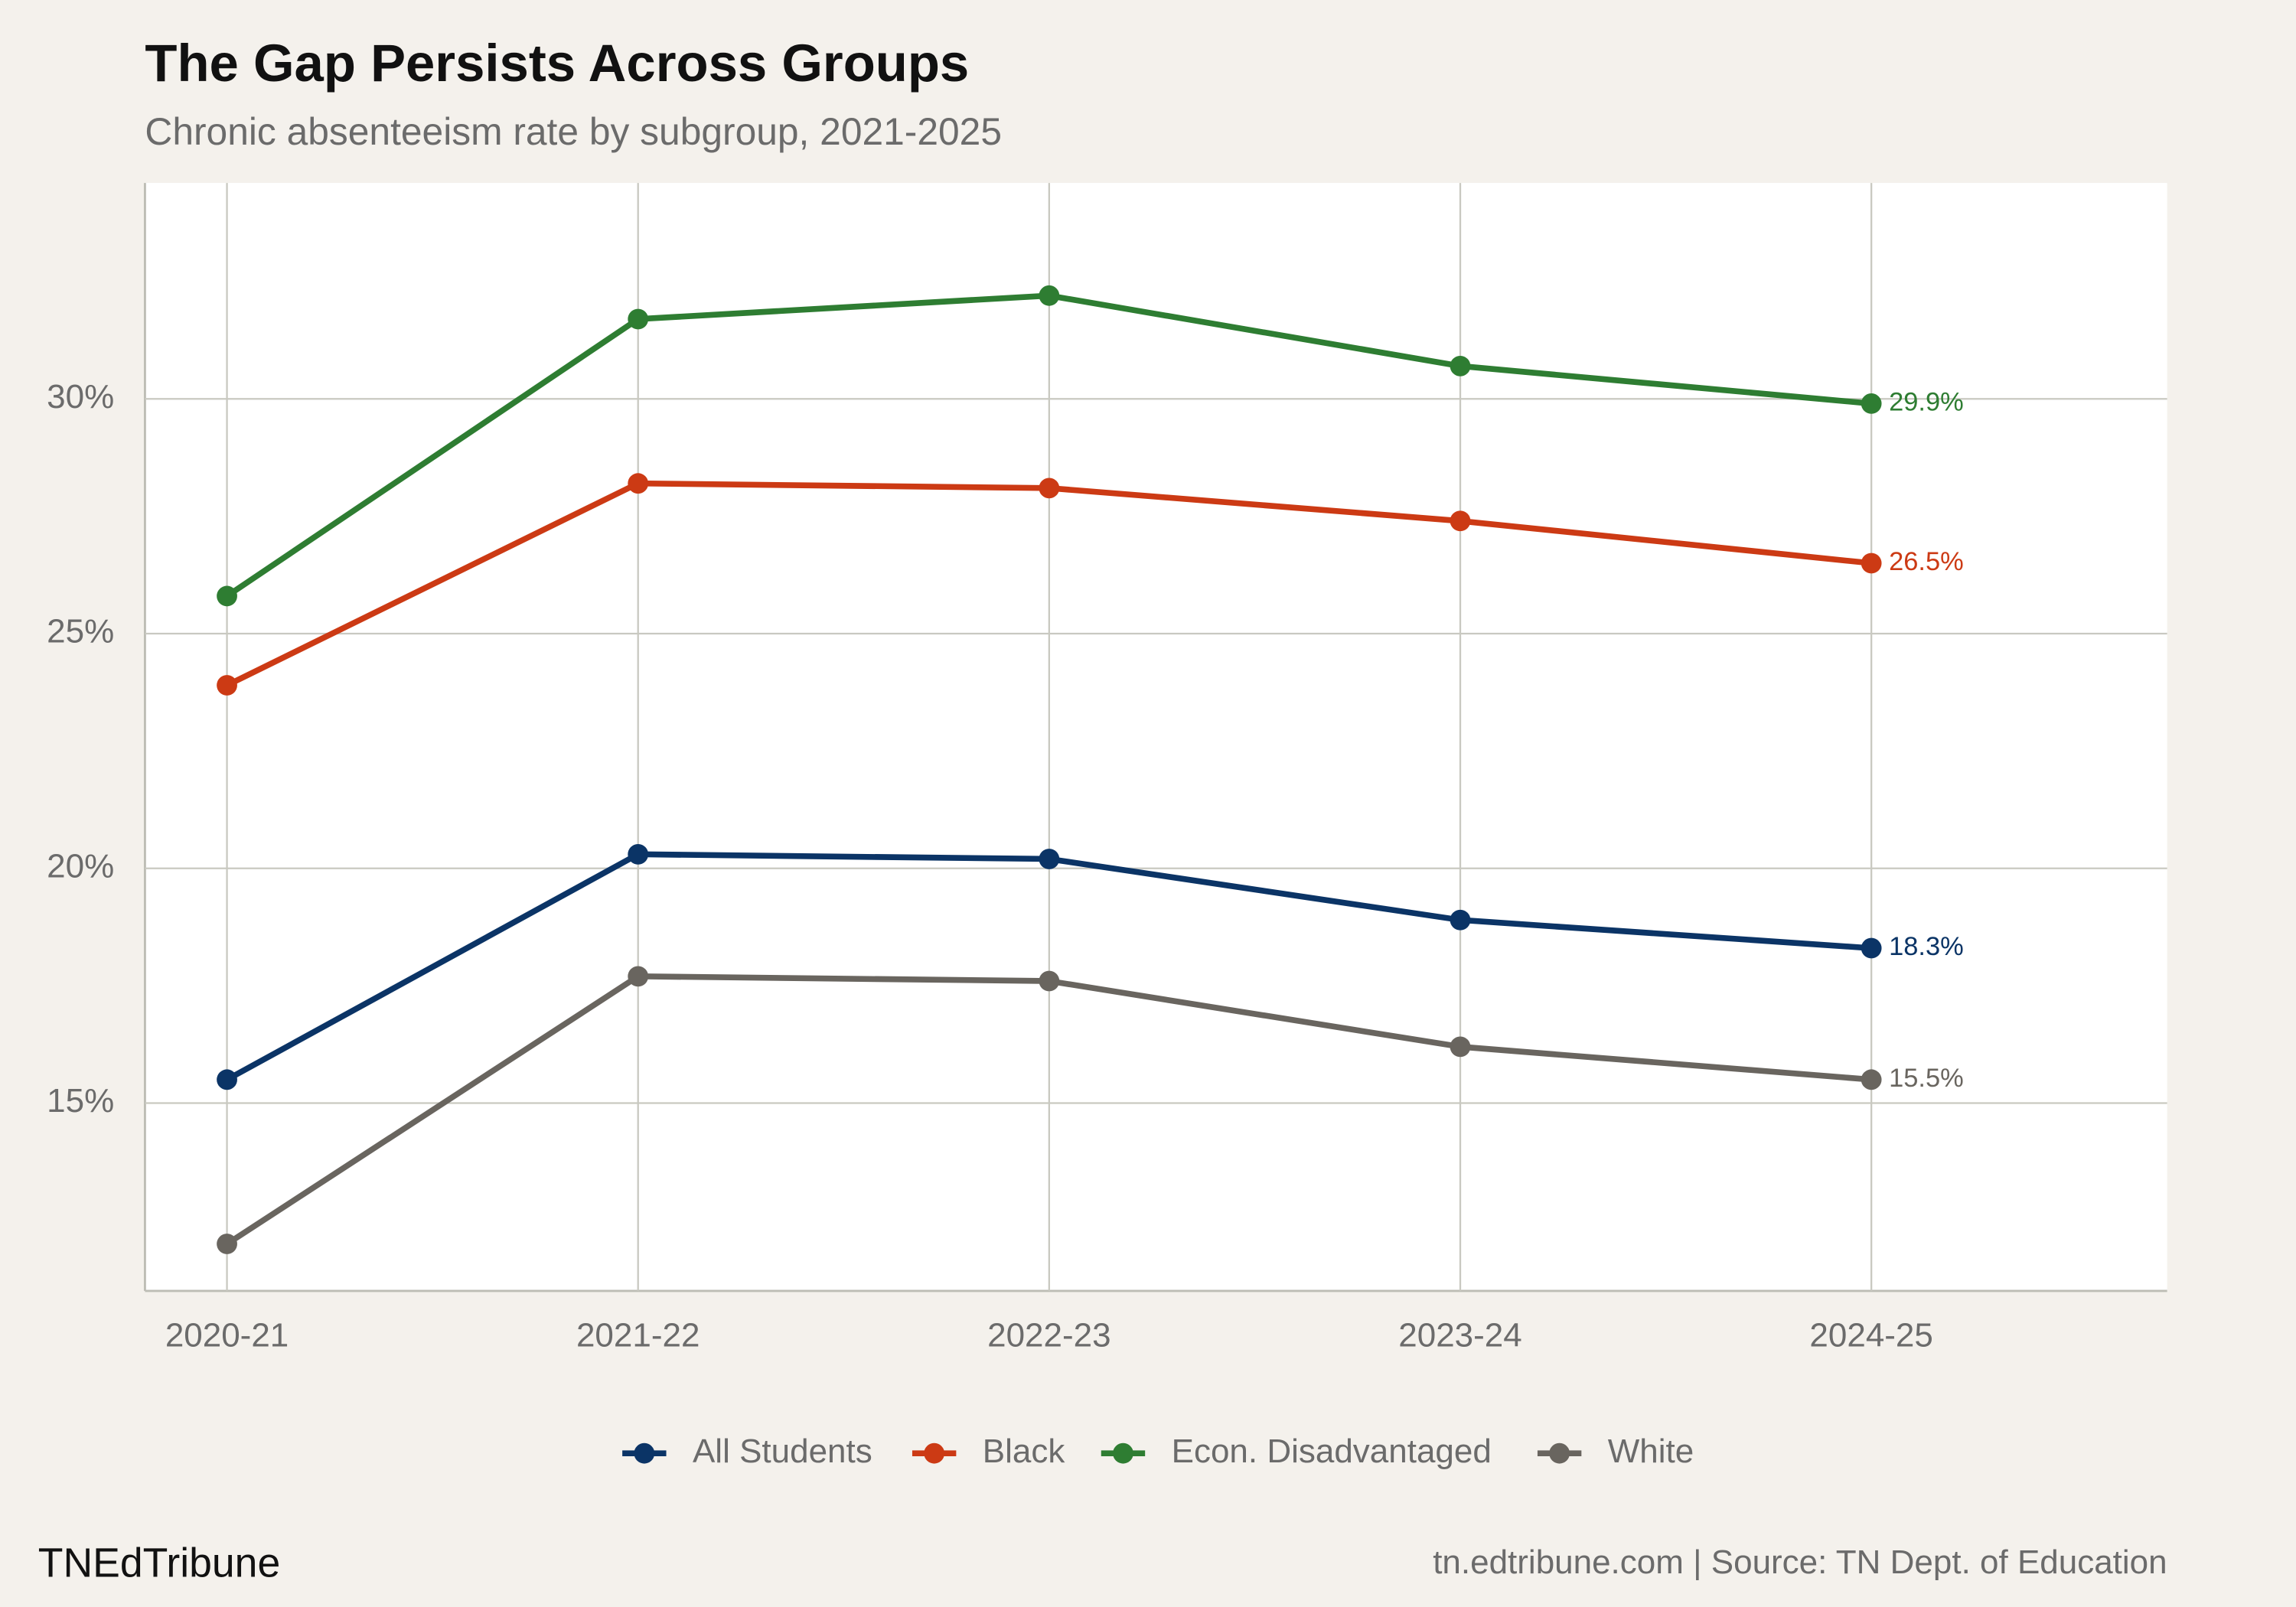  Describe the element at coordinates (782, 1451) in the screenshot. I see `legend-label: All Students` at that location.